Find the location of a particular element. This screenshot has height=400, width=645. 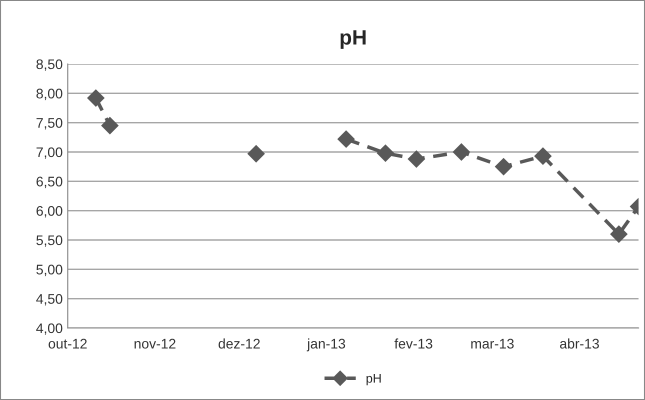

x-tick-label: mar-13 is located at coordinates (492, 343).